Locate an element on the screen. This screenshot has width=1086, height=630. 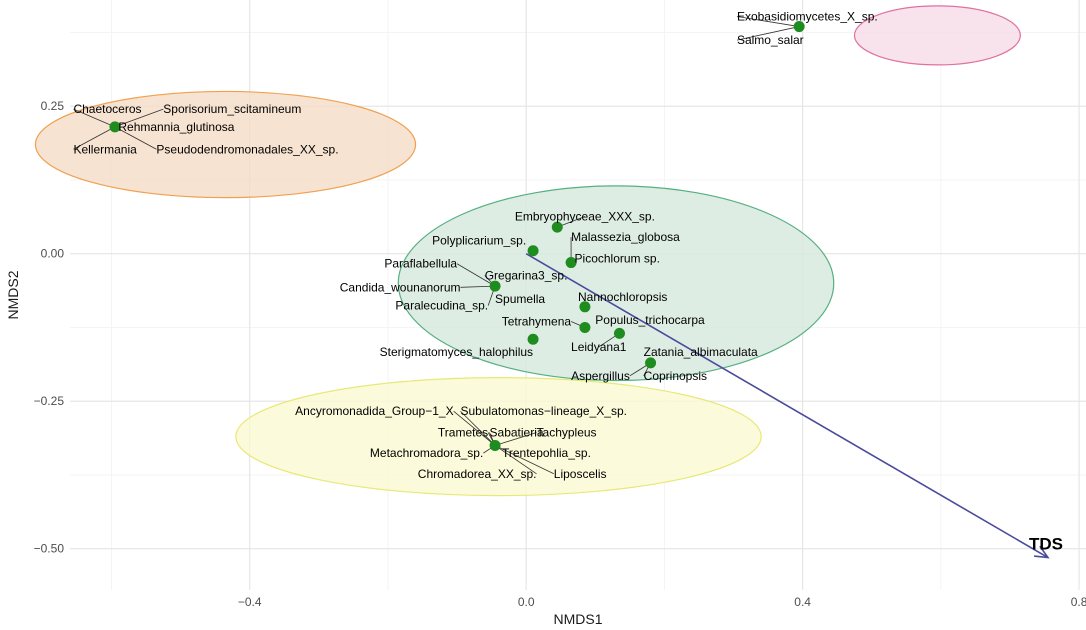
point-label: Embryophyceae_XXX_sp. is located at coordinates (585, 217).